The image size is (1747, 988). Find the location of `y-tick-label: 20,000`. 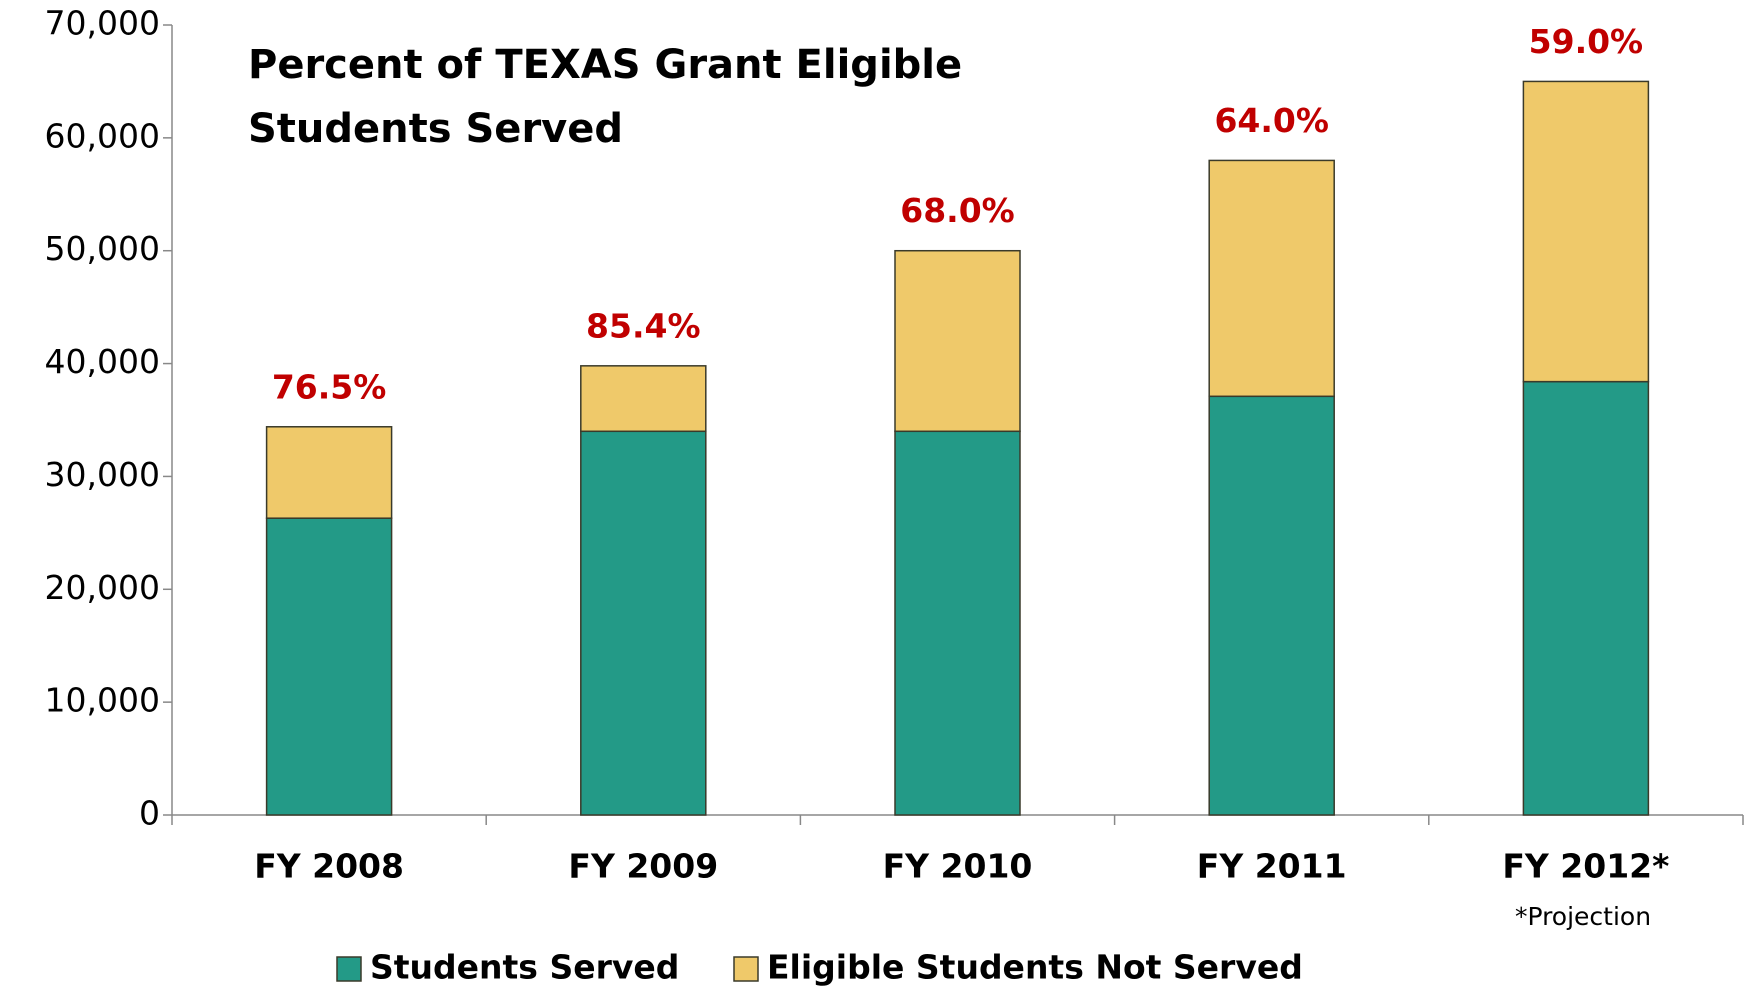

y-tick-label: 20,000 is located at coordinates (102, 587).